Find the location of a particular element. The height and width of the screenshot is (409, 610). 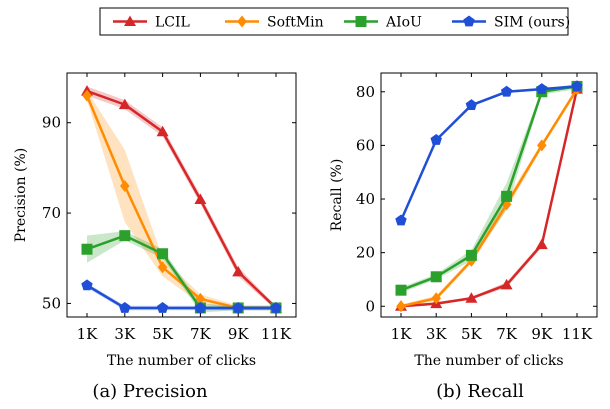

legend-item-softmin: SoftMin is located at coordinates (274, 23).